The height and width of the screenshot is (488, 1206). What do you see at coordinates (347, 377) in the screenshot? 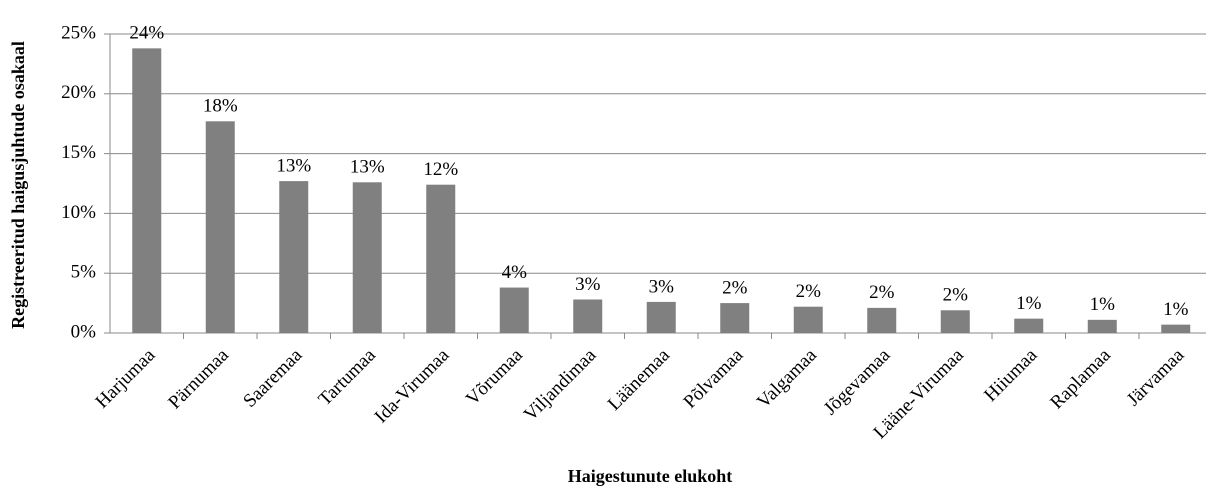
I see `x-tick-label: Tartumaa` at bounding box center [347, 377].